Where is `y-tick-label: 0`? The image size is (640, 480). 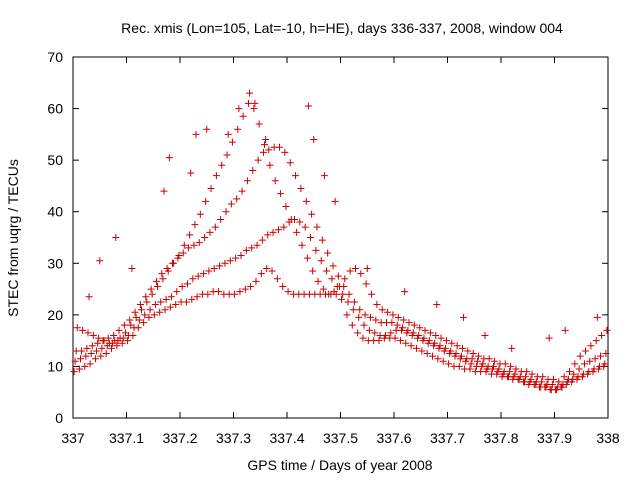 y-tick-label: 0 is located at coordinates (59, 418).